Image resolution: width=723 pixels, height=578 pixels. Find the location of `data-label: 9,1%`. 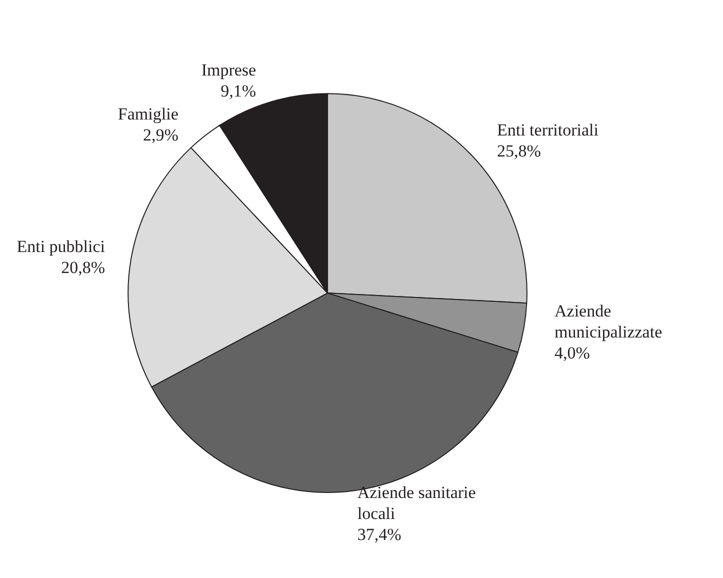

data-label: 9,1% is located at coordinates (238, 91).